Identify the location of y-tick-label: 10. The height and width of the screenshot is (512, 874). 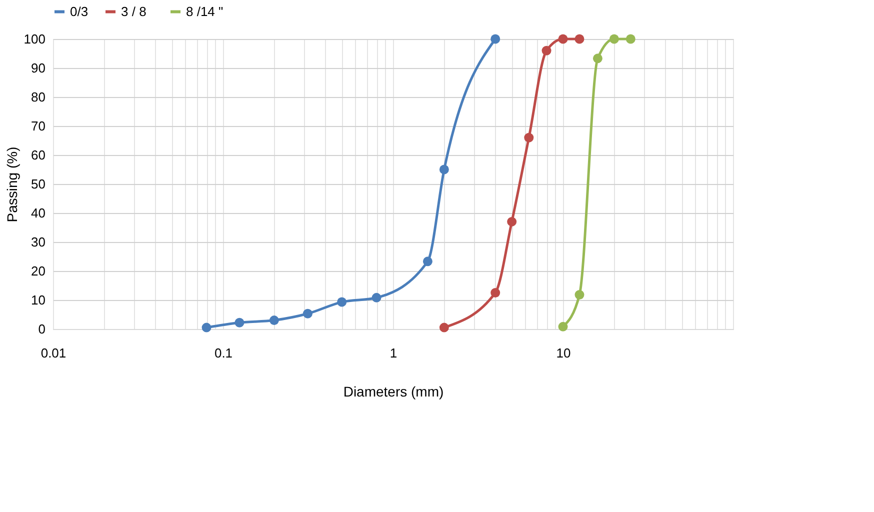
(38, 300).